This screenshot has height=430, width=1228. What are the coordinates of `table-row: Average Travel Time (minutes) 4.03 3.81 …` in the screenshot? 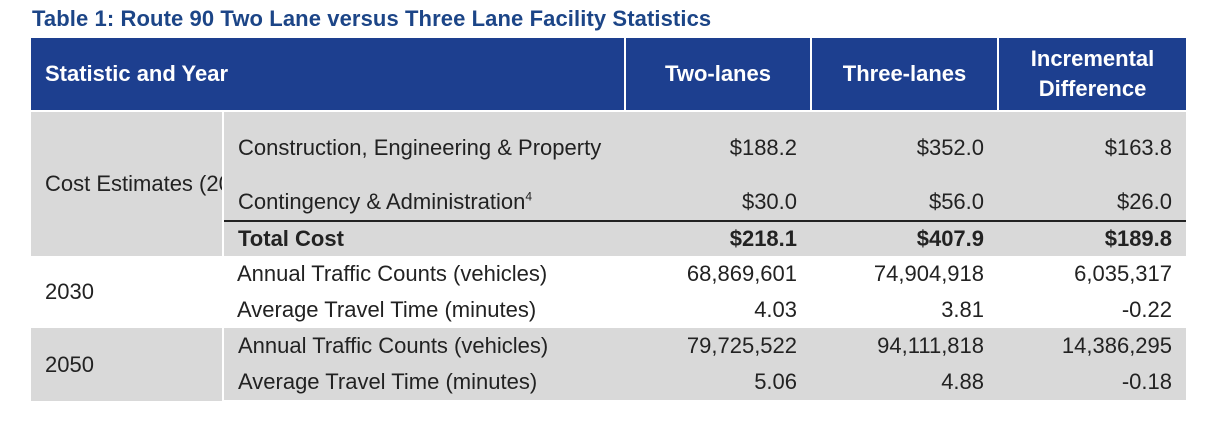 It's located at (609, 310).